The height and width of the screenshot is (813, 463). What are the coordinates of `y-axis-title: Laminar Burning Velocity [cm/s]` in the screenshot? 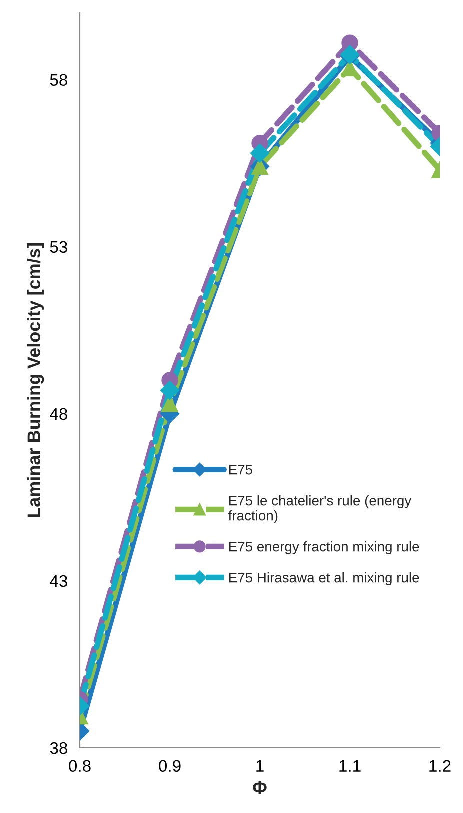 It's located at (35, 381).